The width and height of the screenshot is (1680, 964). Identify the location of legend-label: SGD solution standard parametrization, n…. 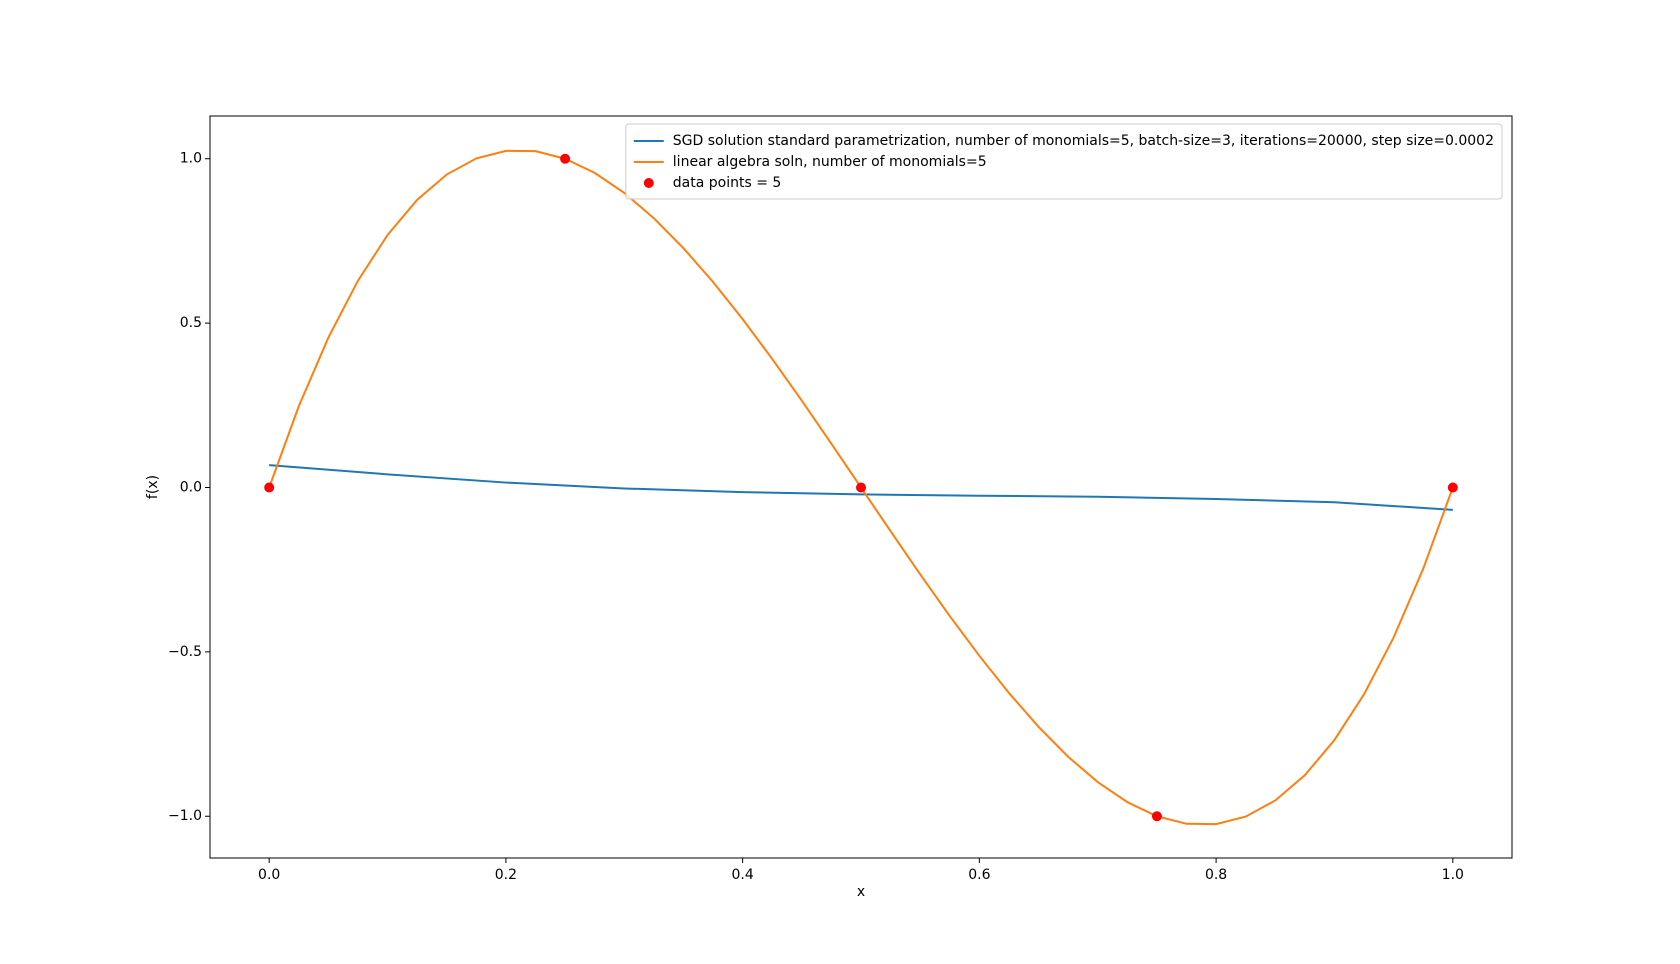
(1083, 141).